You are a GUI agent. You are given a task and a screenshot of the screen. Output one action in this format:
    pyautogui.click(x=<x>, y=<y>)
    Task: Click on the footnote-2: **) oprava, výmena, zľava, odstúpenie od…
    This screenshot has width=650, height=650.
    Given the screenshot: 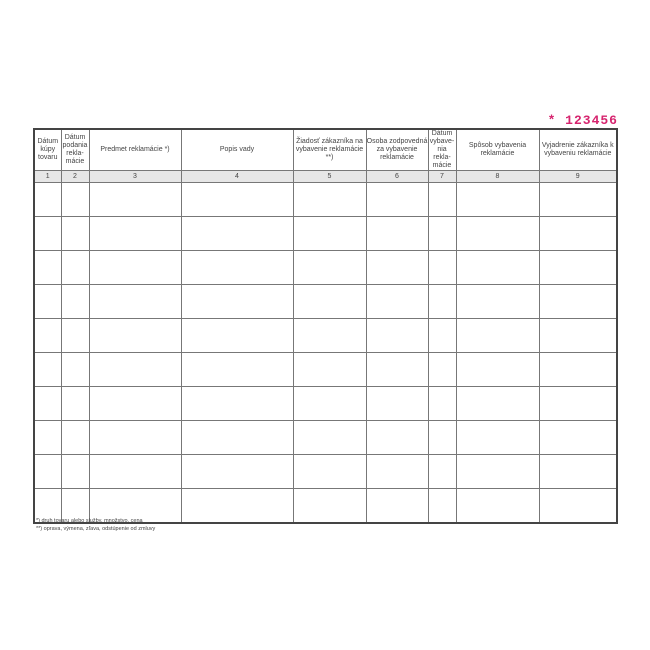 What is the action you would take?
    pyautogui.click(x=96, y=529)
    